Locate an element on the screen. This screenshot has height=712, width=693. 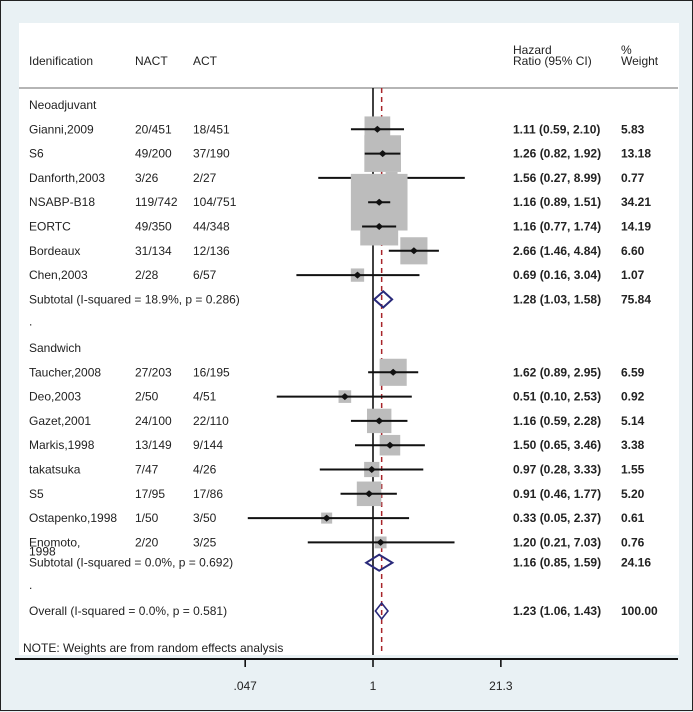
study-name: Taucher,2008 is located at coordinates (65, 372).